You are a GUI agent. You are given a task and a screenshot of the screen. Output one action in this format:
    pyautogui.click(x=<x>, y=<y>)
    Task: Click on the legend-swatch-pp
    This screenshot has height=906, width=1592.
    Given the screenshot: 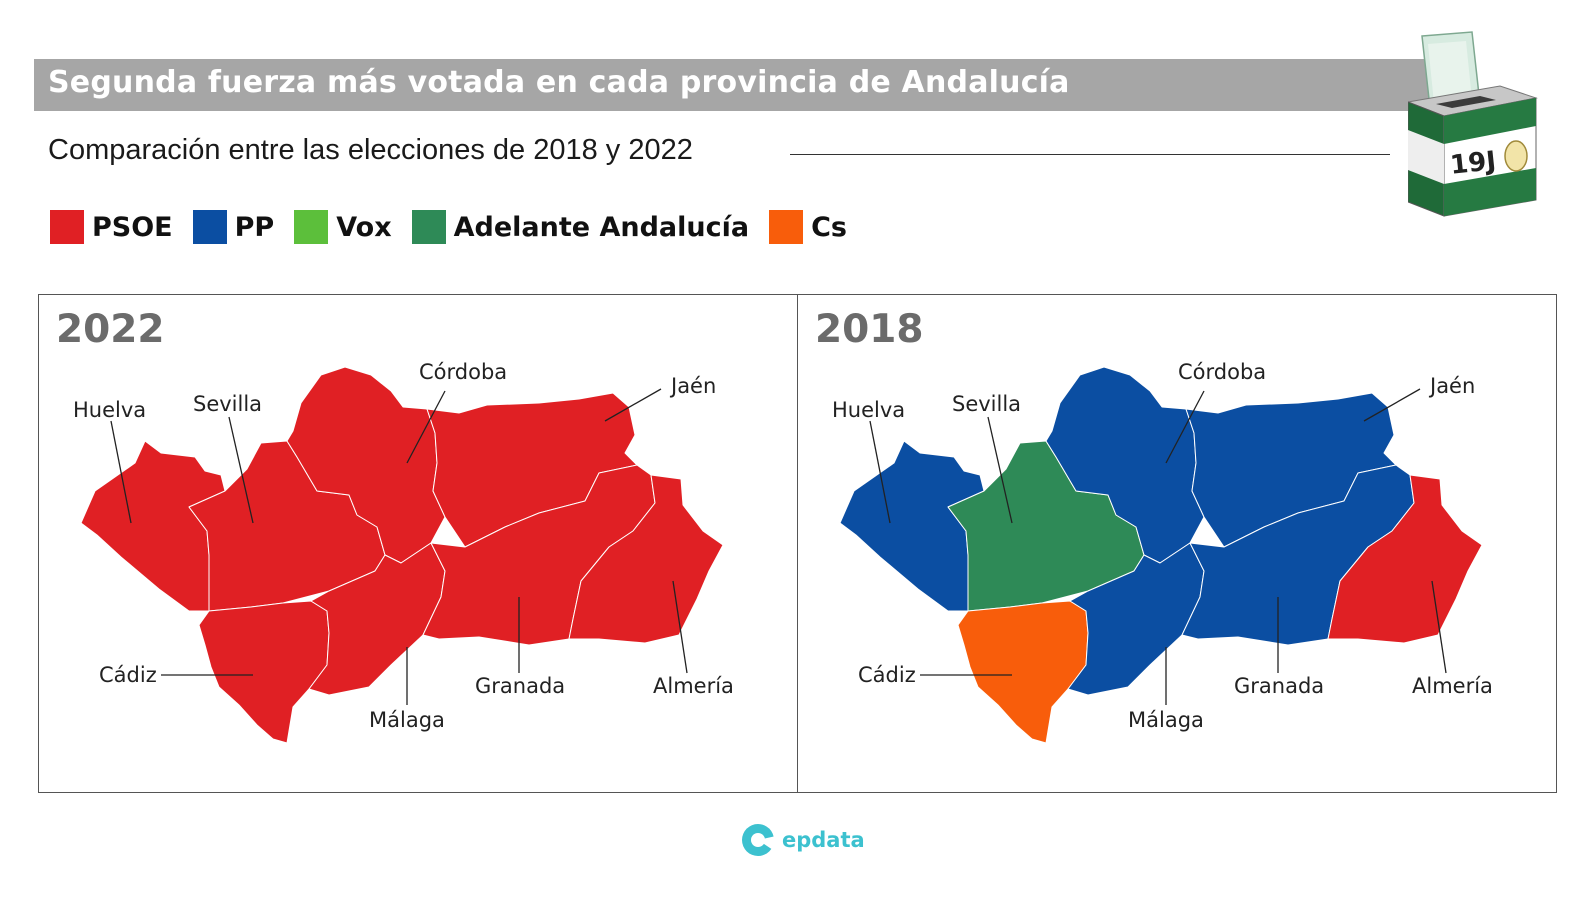 What is the action you would take?
    pyautogui.click(x=209, y=227)
    